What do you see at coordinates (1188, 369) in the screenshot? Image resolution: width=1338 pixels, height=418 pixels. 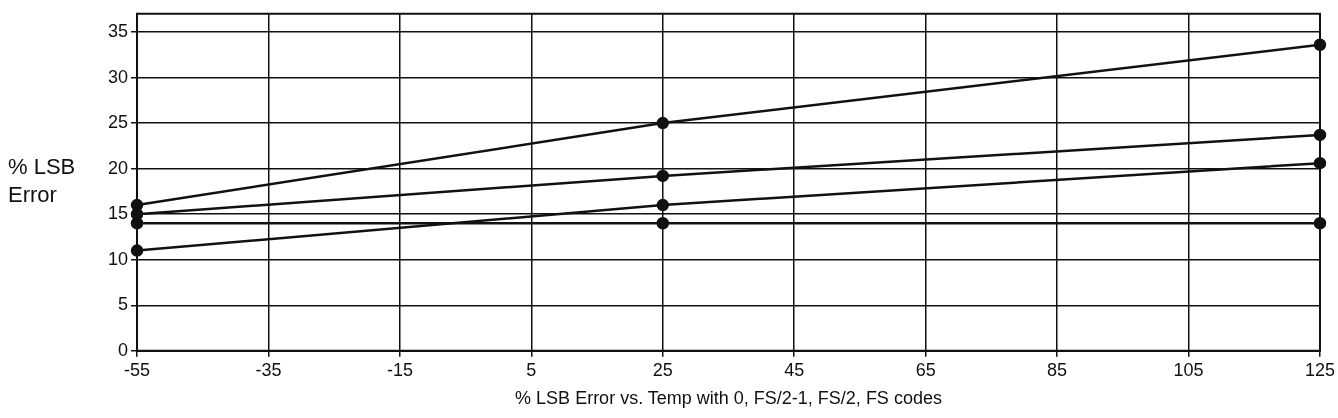 I see `x-tick-label: 105` at bounding box center [1188, 369].